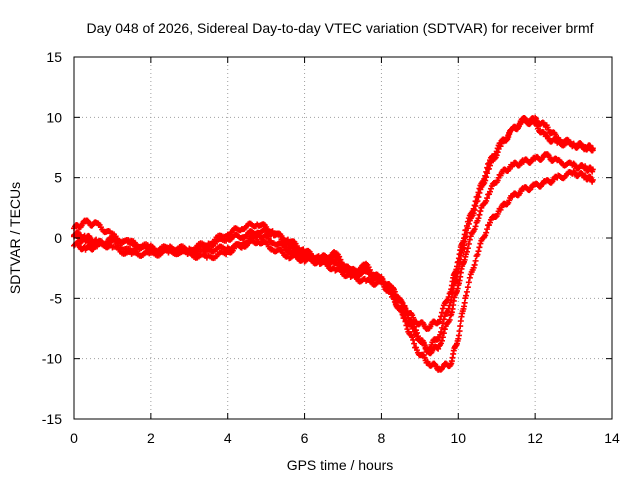 Image resolution: width=640 pixels, height=480 pixels. Describe the element at coordinates (340, 465) in the screenshot. I see `x-axis-label: GPS time / hours` at that location.